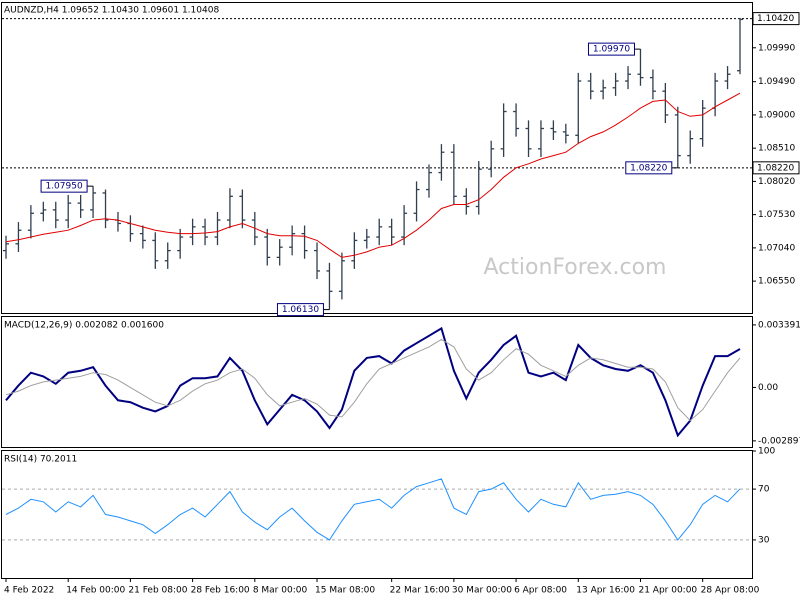 This screenshot has width=800, height=600. I want to click on y-tick-label: 100, so click(766, 452).